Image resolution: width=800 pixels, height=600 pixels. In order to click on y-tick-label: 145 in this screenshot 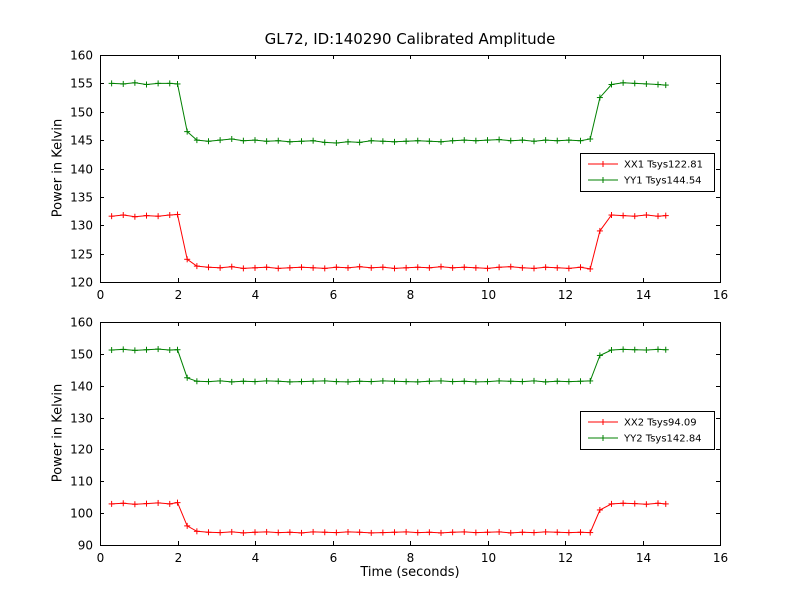, I will do `click(81, 141)`.